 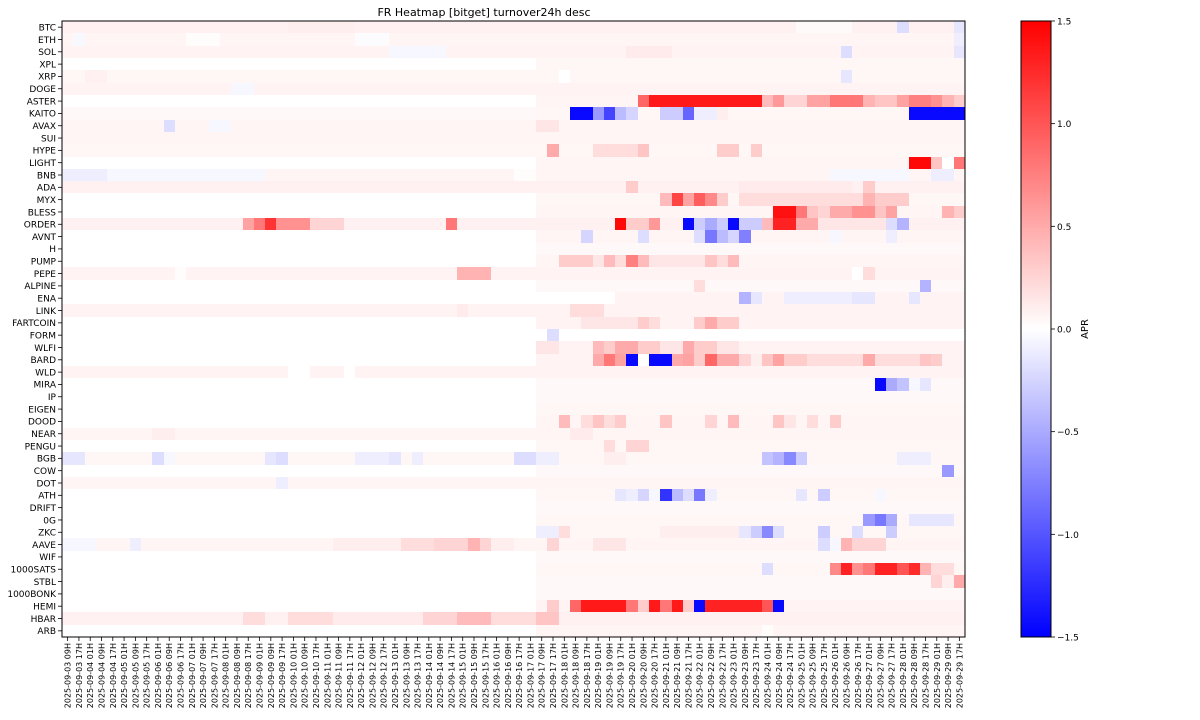 What do you see at coordinates (395, 675) in the screenshot?
I see `column-label: 2025-09-13 01H` at bounding box center [395, 675].